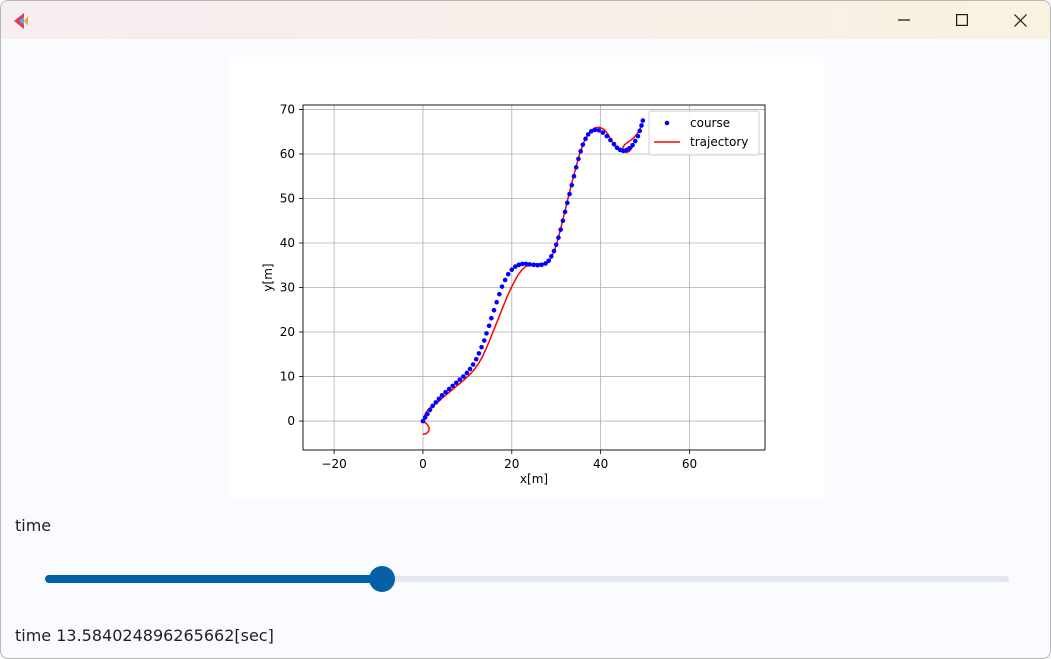 This screenshot has width=1051, height=659. Describe the element at coordinates (287, 377) in the screenshot. I see `y-tick-label: 10` at that location.